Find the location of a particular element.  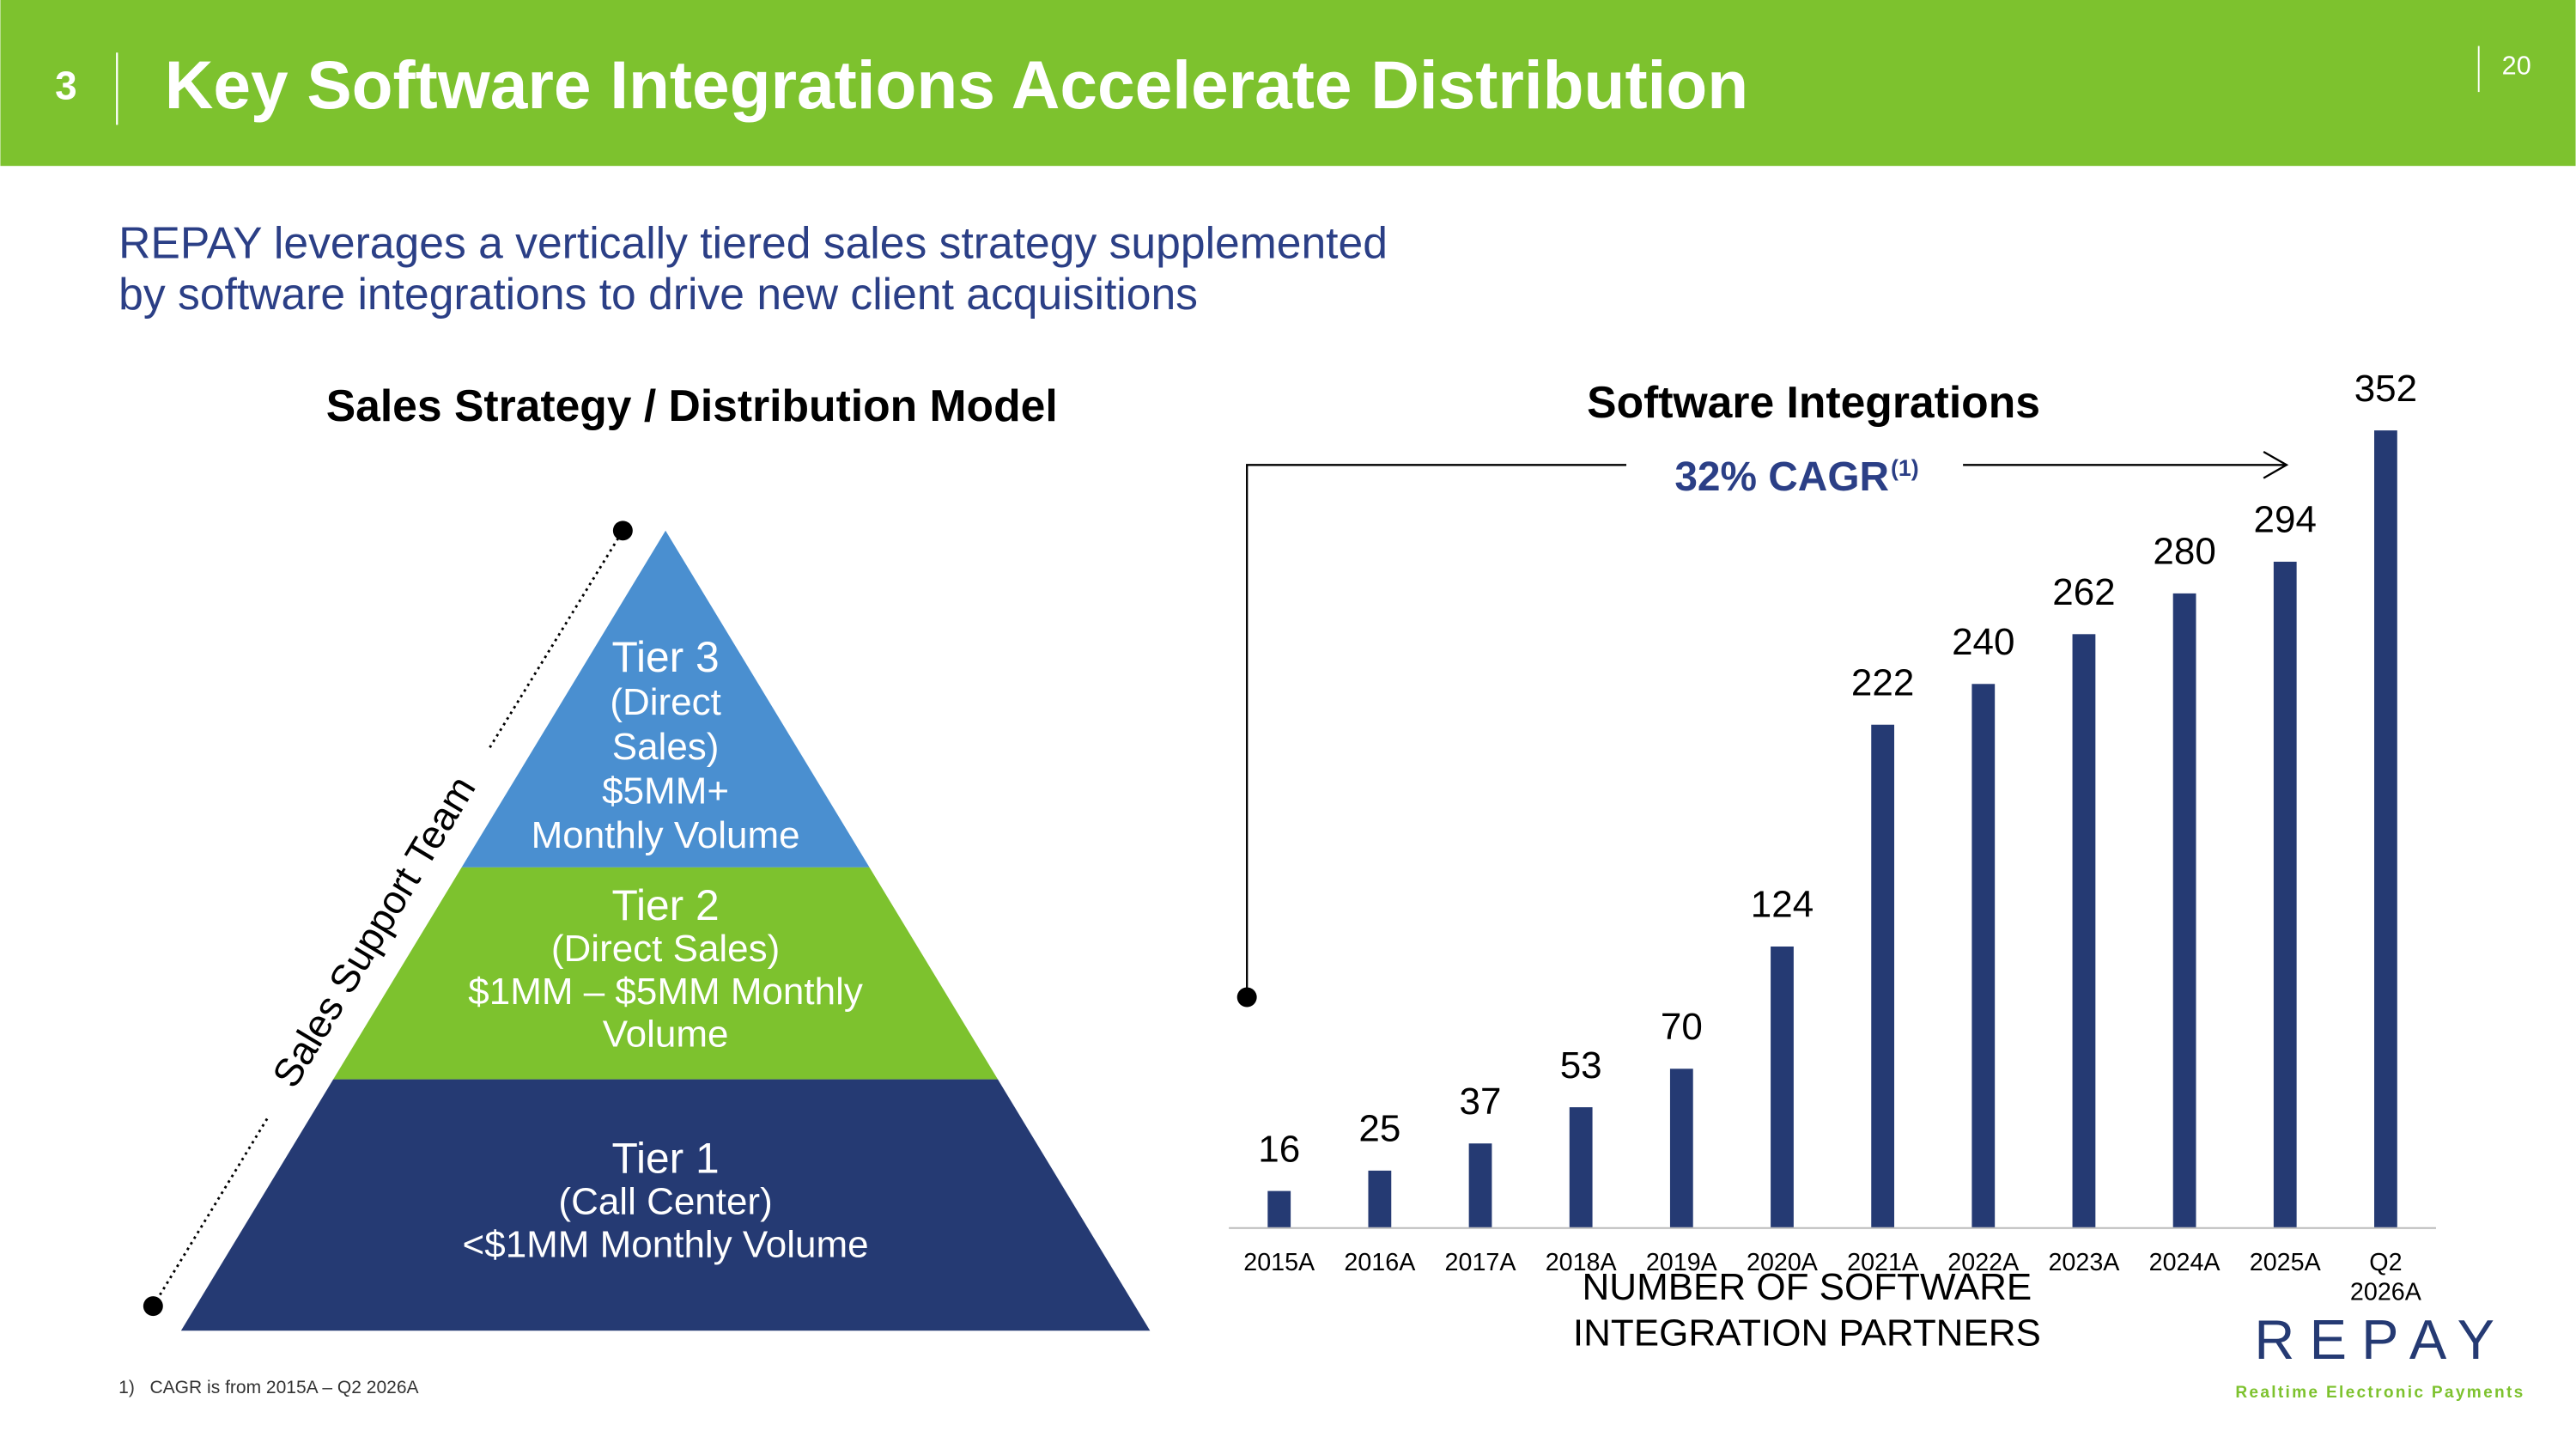

x-tick-label: 2025A is located at coordinates (2286, 1261).